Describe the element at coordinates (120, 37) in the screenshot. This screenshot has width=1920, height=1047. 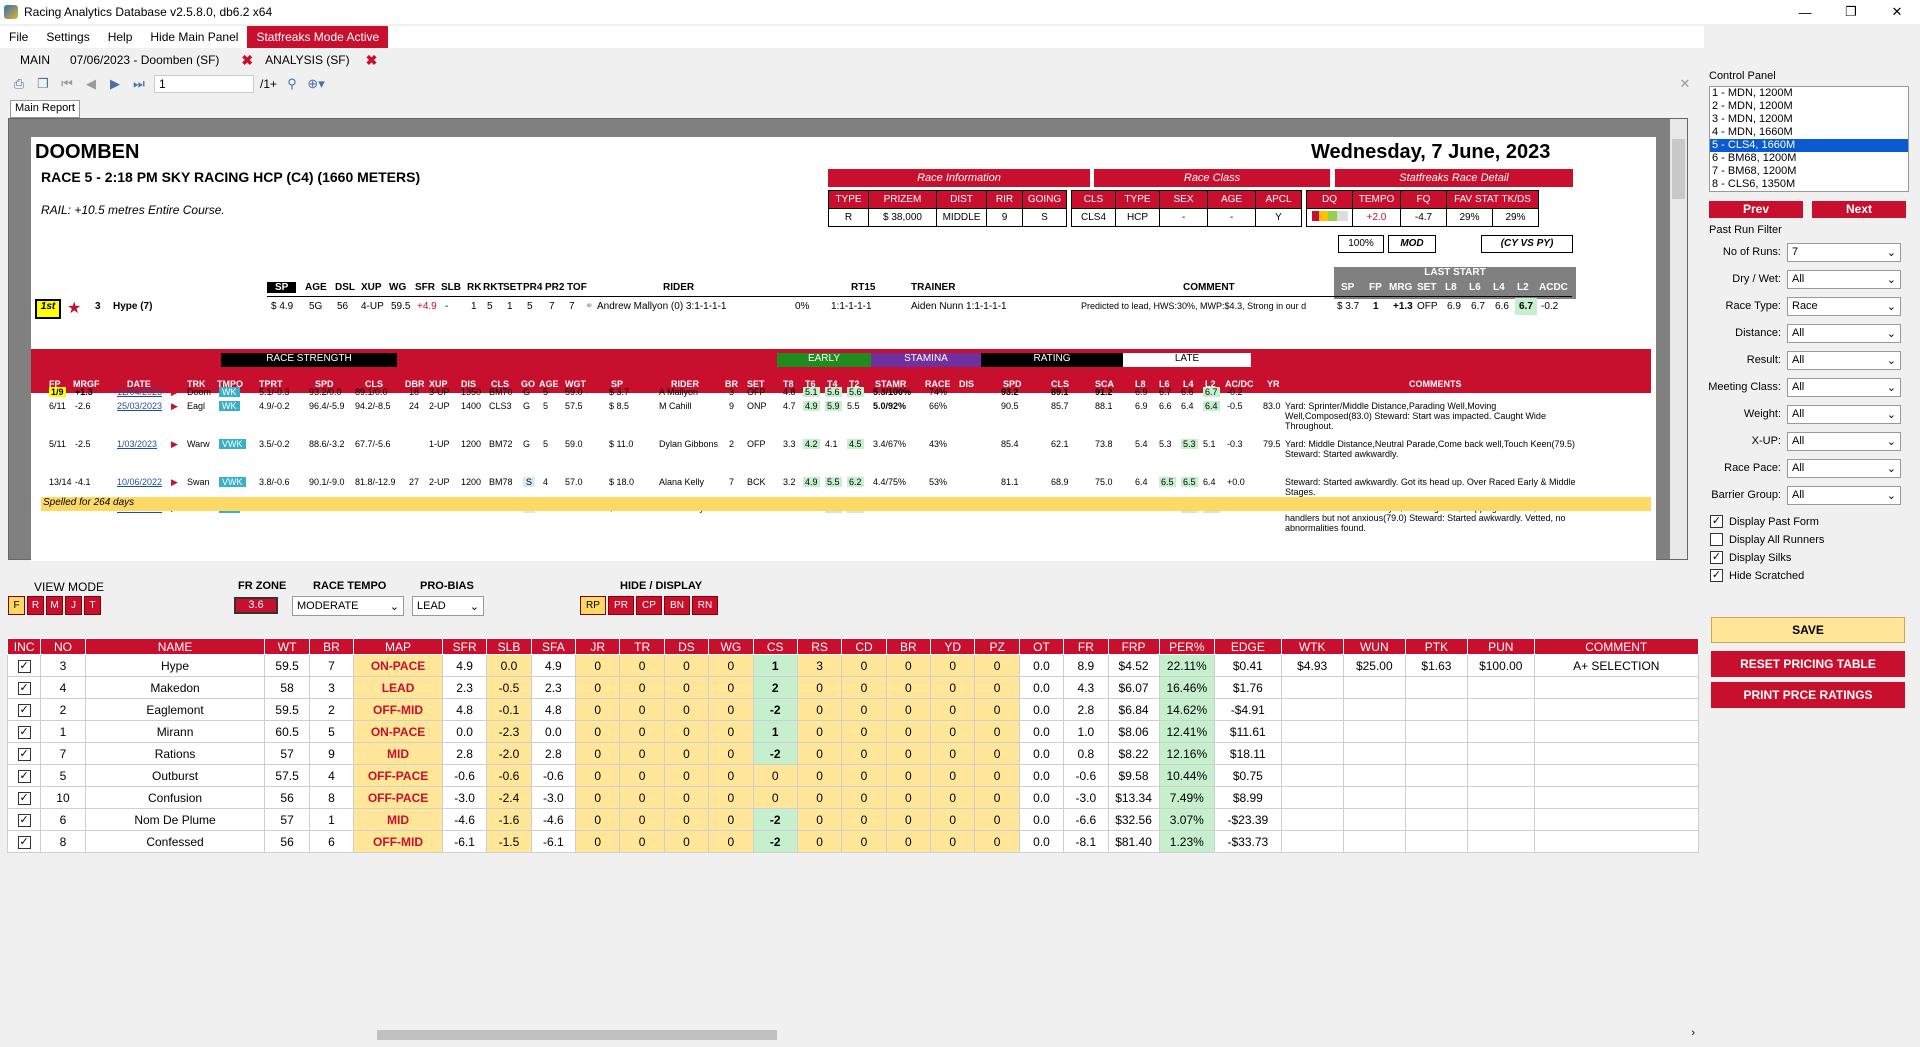
I see `menu-help: Help` at that location.